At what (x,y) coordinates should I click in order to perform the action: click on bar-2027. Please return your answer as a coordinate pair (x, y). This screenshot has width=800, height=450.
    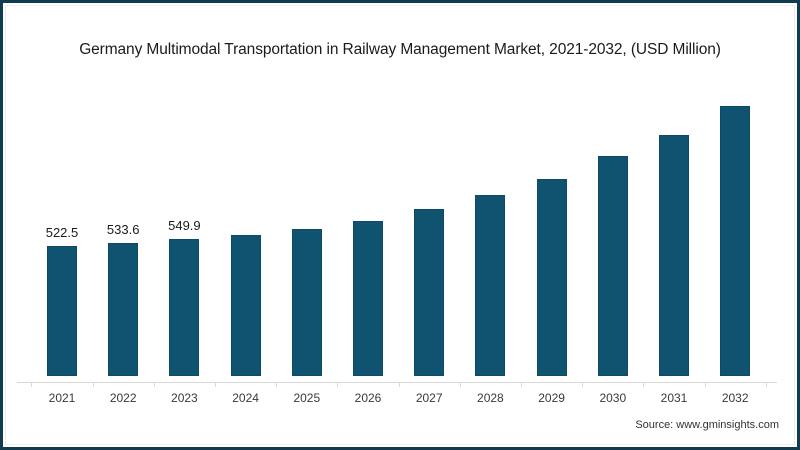
    Looking at the image, I should click on (429, 292).